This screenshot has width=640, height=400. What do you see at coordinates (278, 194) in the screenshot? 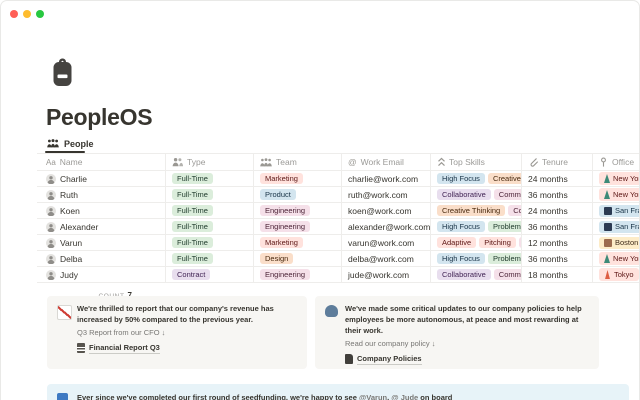
I see `team-tag: Product` at bounding box center [278, 194].